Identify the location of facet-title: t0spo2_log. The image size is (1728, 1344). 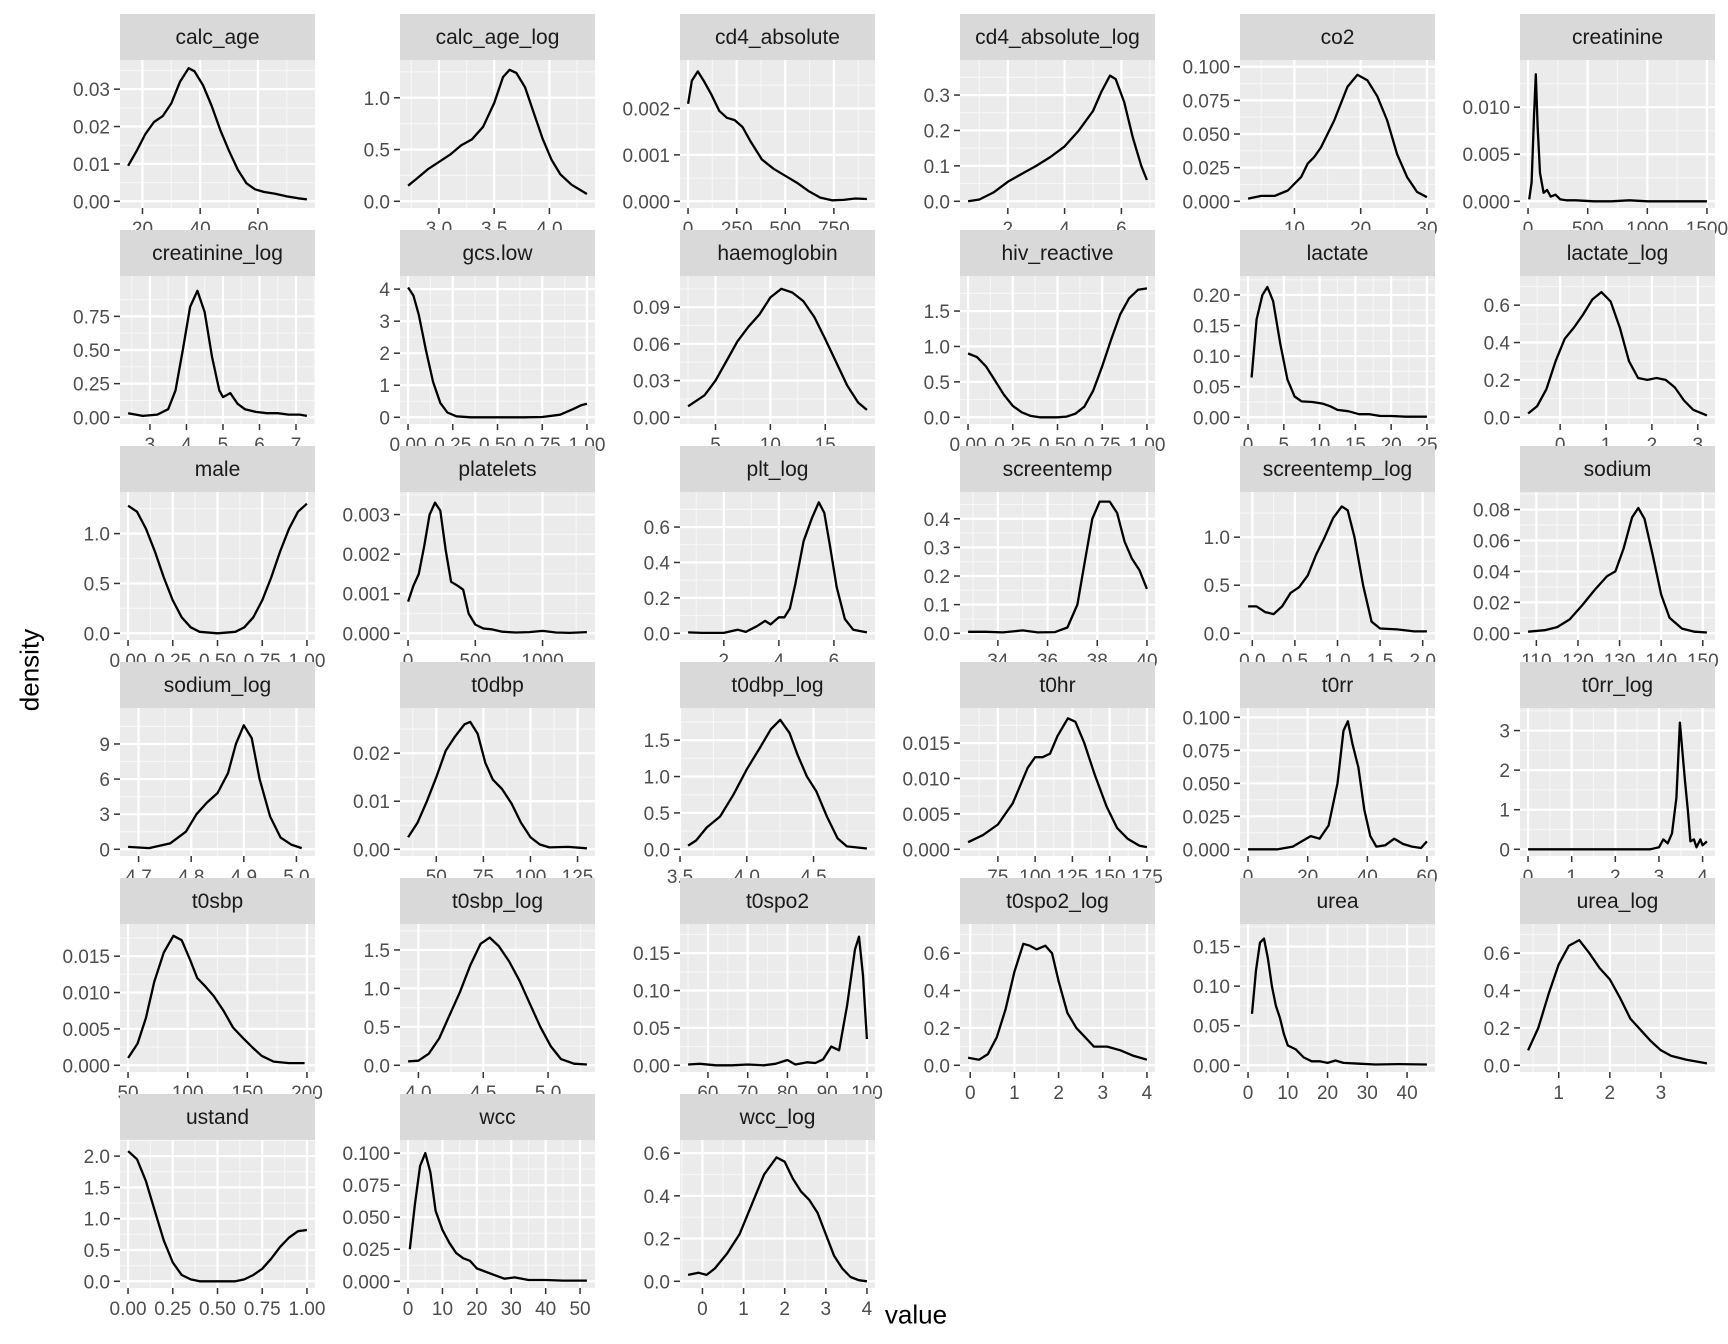
(1057, 901).